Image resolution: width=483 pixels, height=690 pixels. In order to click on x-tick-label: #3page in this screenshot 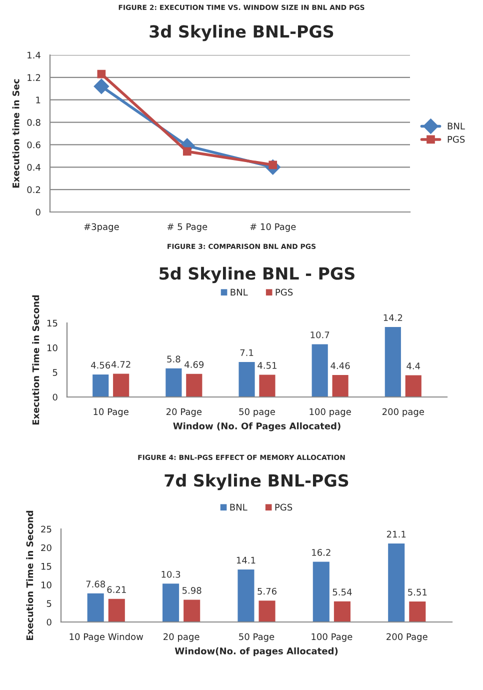, I will do `click(101, 227)`.